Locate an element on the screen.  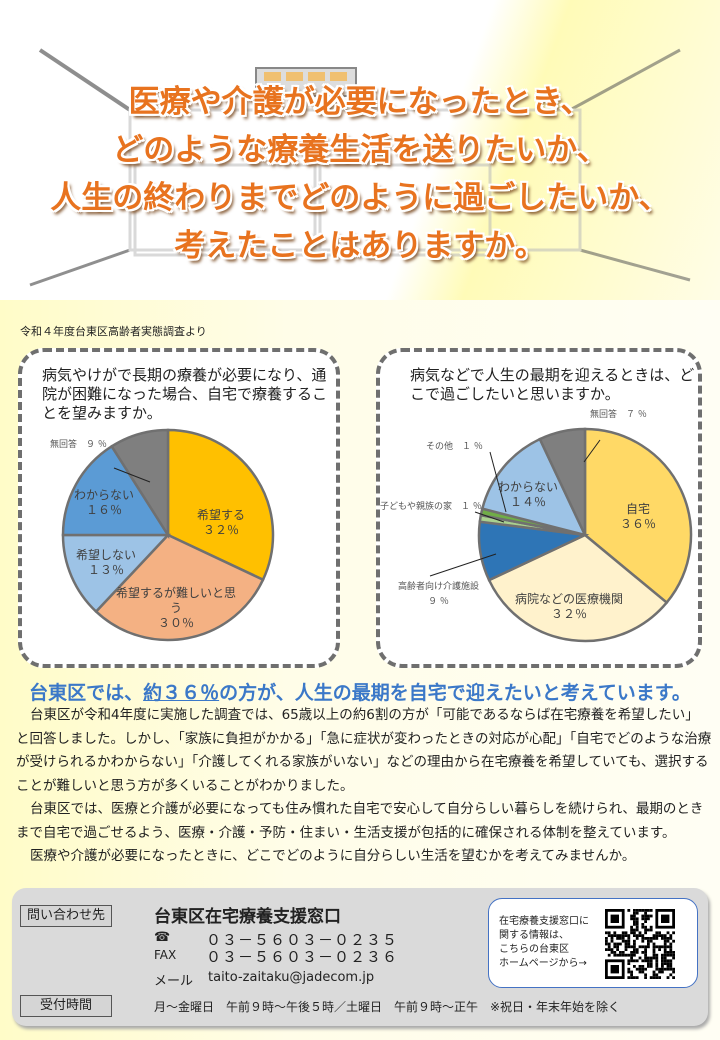
qr-info-box: 在宅療養支援窓口に 関する情報は、 こちらの台東区 ホームページから→ is located at coordinates (593, 943).